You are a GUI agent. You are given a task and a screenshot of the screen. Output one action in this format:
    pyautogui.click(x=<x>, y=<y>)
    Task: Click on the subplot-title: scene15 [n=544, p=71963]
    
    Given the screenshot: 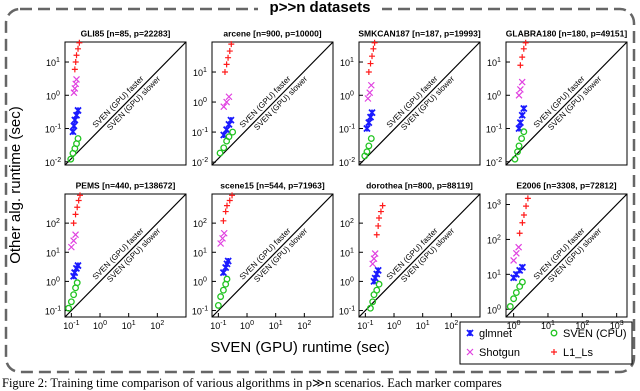 What is the action you would take?
    pyautogui.click(x=272, y=185)
    